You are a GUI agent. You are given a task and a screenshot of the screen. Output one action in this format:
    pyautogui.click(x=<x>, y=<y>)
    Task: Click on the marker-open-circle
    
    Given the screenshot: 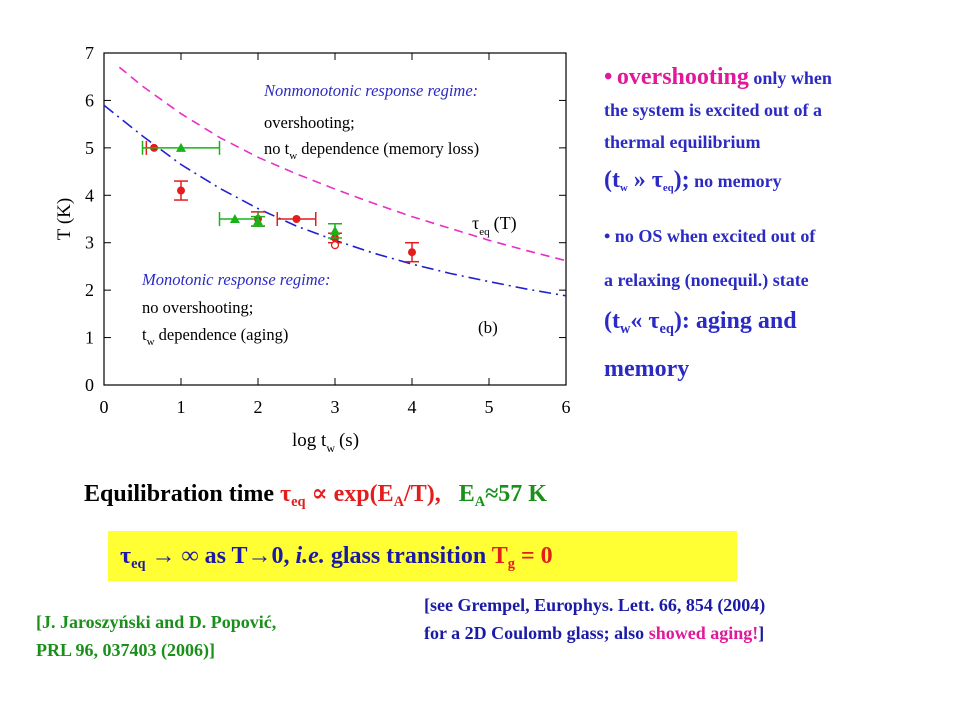 What is the action you would take?
    pyautogui.click(x=335, y=245)
    